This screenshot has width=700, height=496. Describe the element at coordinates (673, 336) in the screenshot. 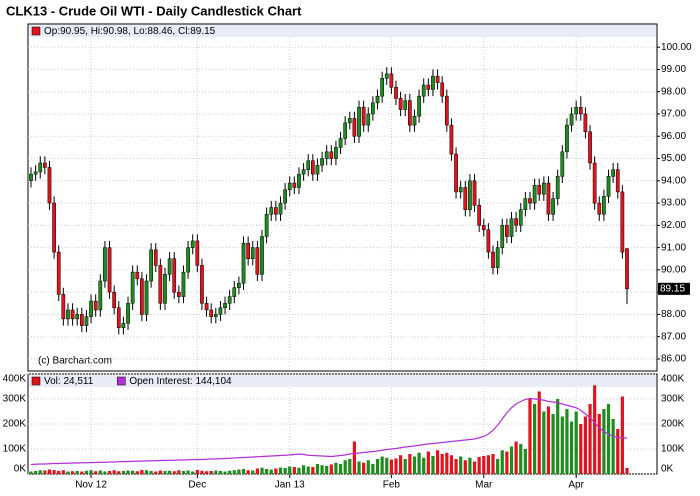

I see `y-tick-label: 87.00` at that location.